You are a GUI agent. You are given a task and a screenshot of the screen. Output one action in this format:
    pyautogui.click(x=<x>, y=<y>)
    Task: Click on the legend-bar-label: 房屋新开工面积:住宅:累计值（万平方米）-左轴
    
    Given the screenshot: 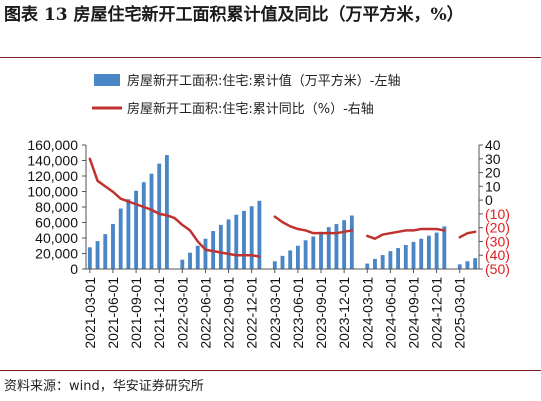 What is the action you would take?
    pyautogui.click(x=263, y=81)
    